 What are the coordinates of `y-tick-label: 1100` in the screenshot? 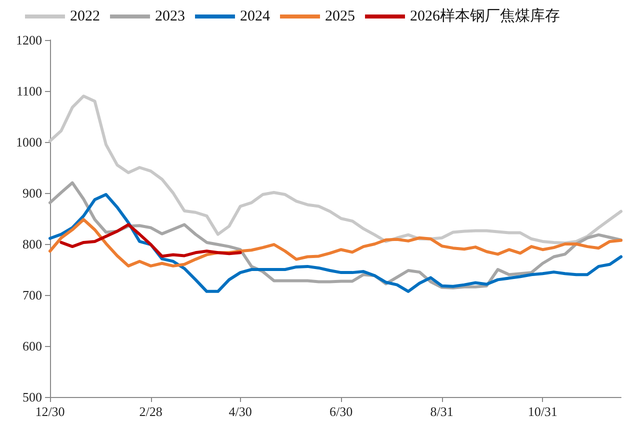 It's located at (29, 91).